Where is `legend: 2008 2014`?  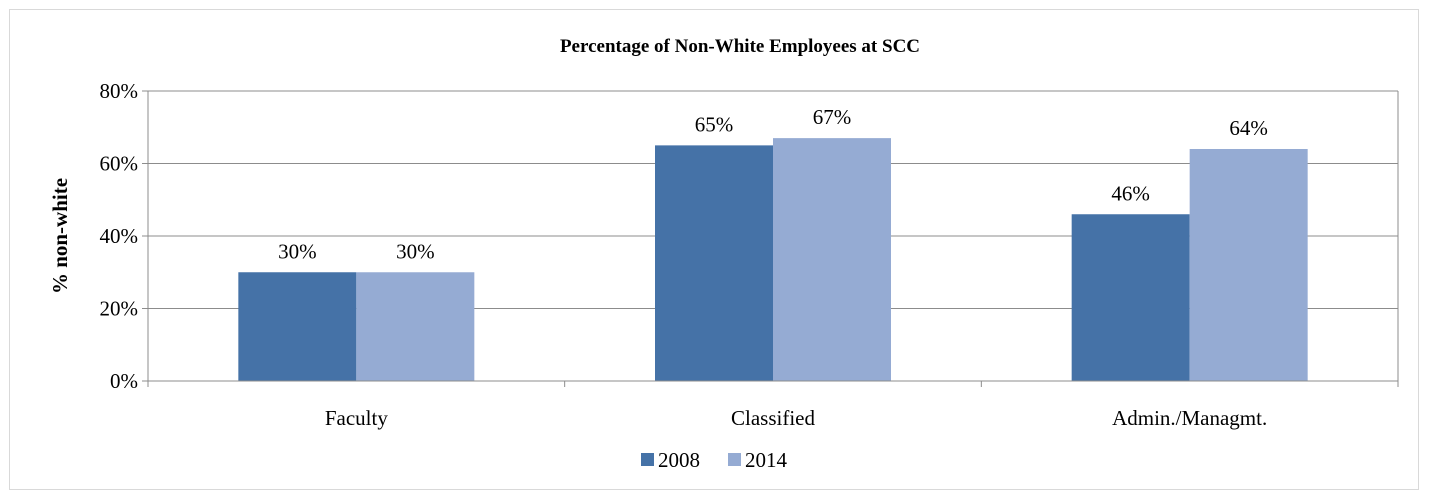 legend: 2008 2014 is located at coordinates (714, 460).